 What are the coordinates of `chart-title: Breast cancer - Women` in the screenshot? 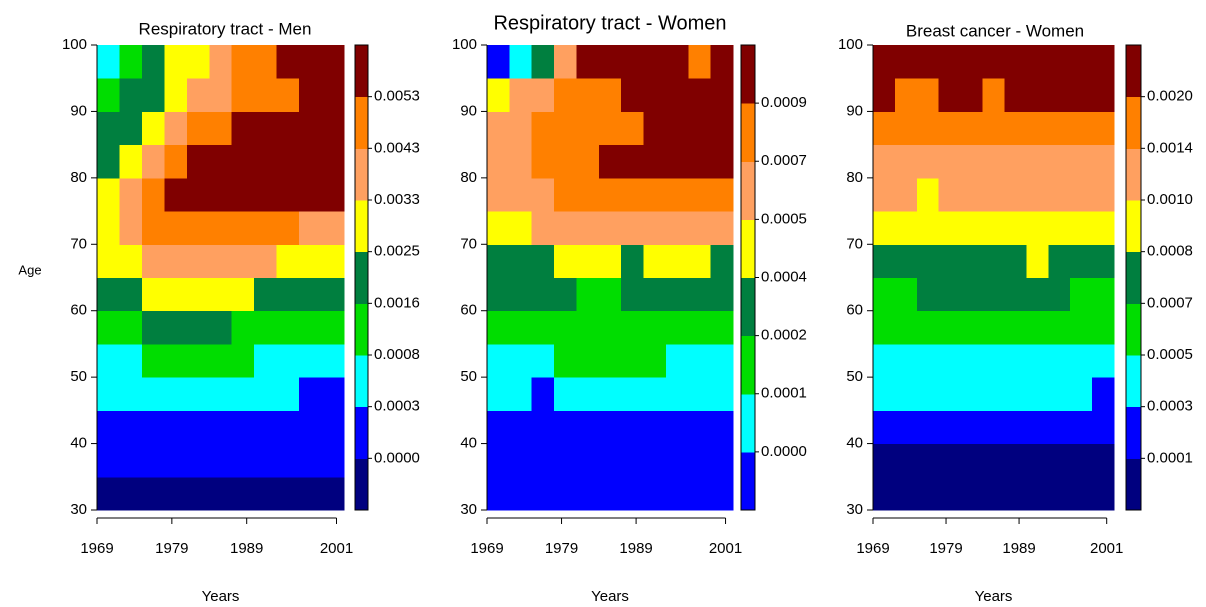 It's located at (995, 30).